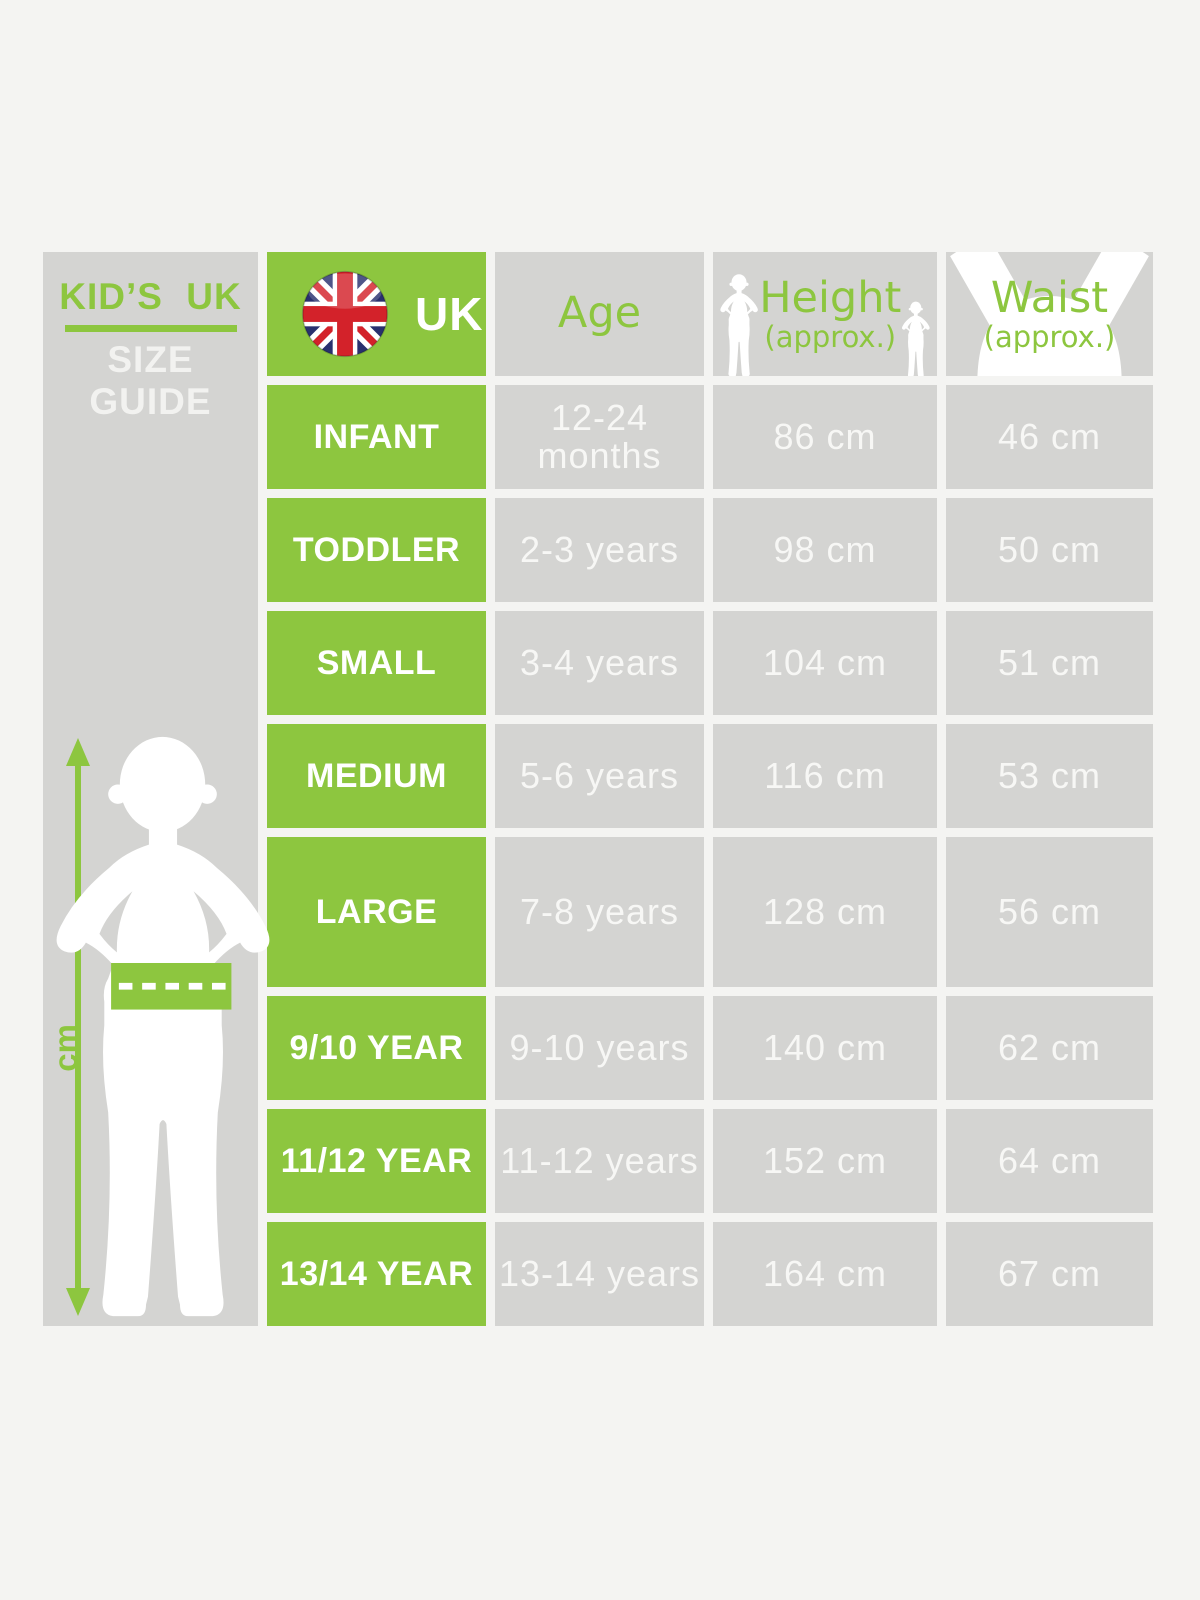 This screenshot has width=1200, height=1600. What do you see at coordinates (1049, 337) in the screenshot?
I see `waist-approx-label: (approx.)` at bounding box center [1049, 337].